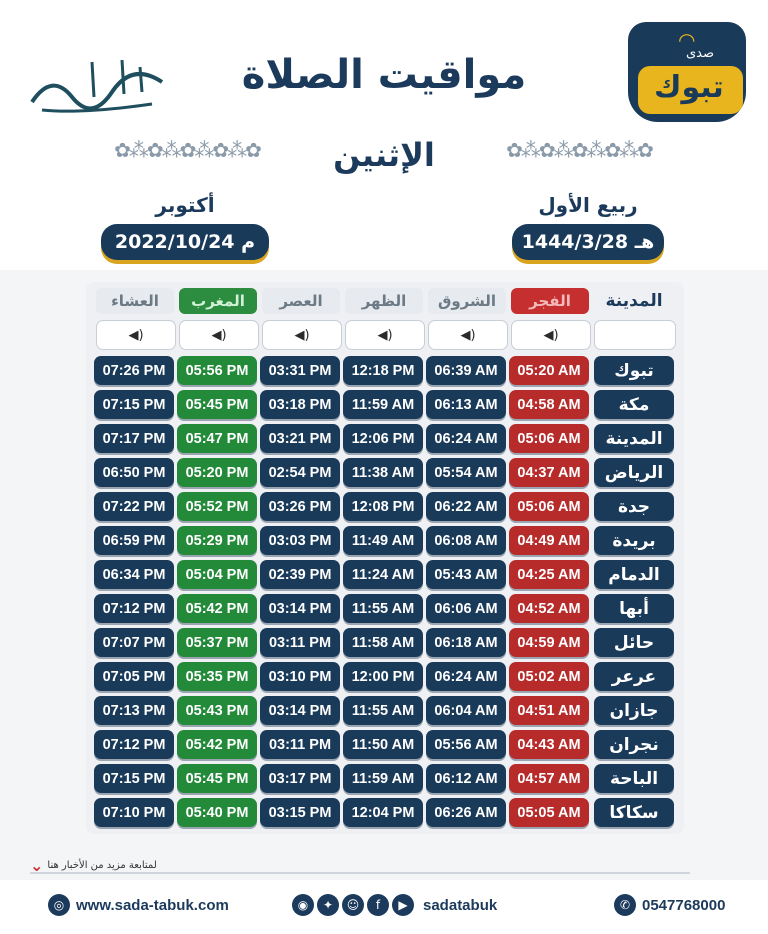 The height and width of the screenshot is (934, 768). What do you see at coordinates (549, 642) in the screenshot?
I see `fajr-time-cell: 04:59 AM` at bounding box center [549, 642].